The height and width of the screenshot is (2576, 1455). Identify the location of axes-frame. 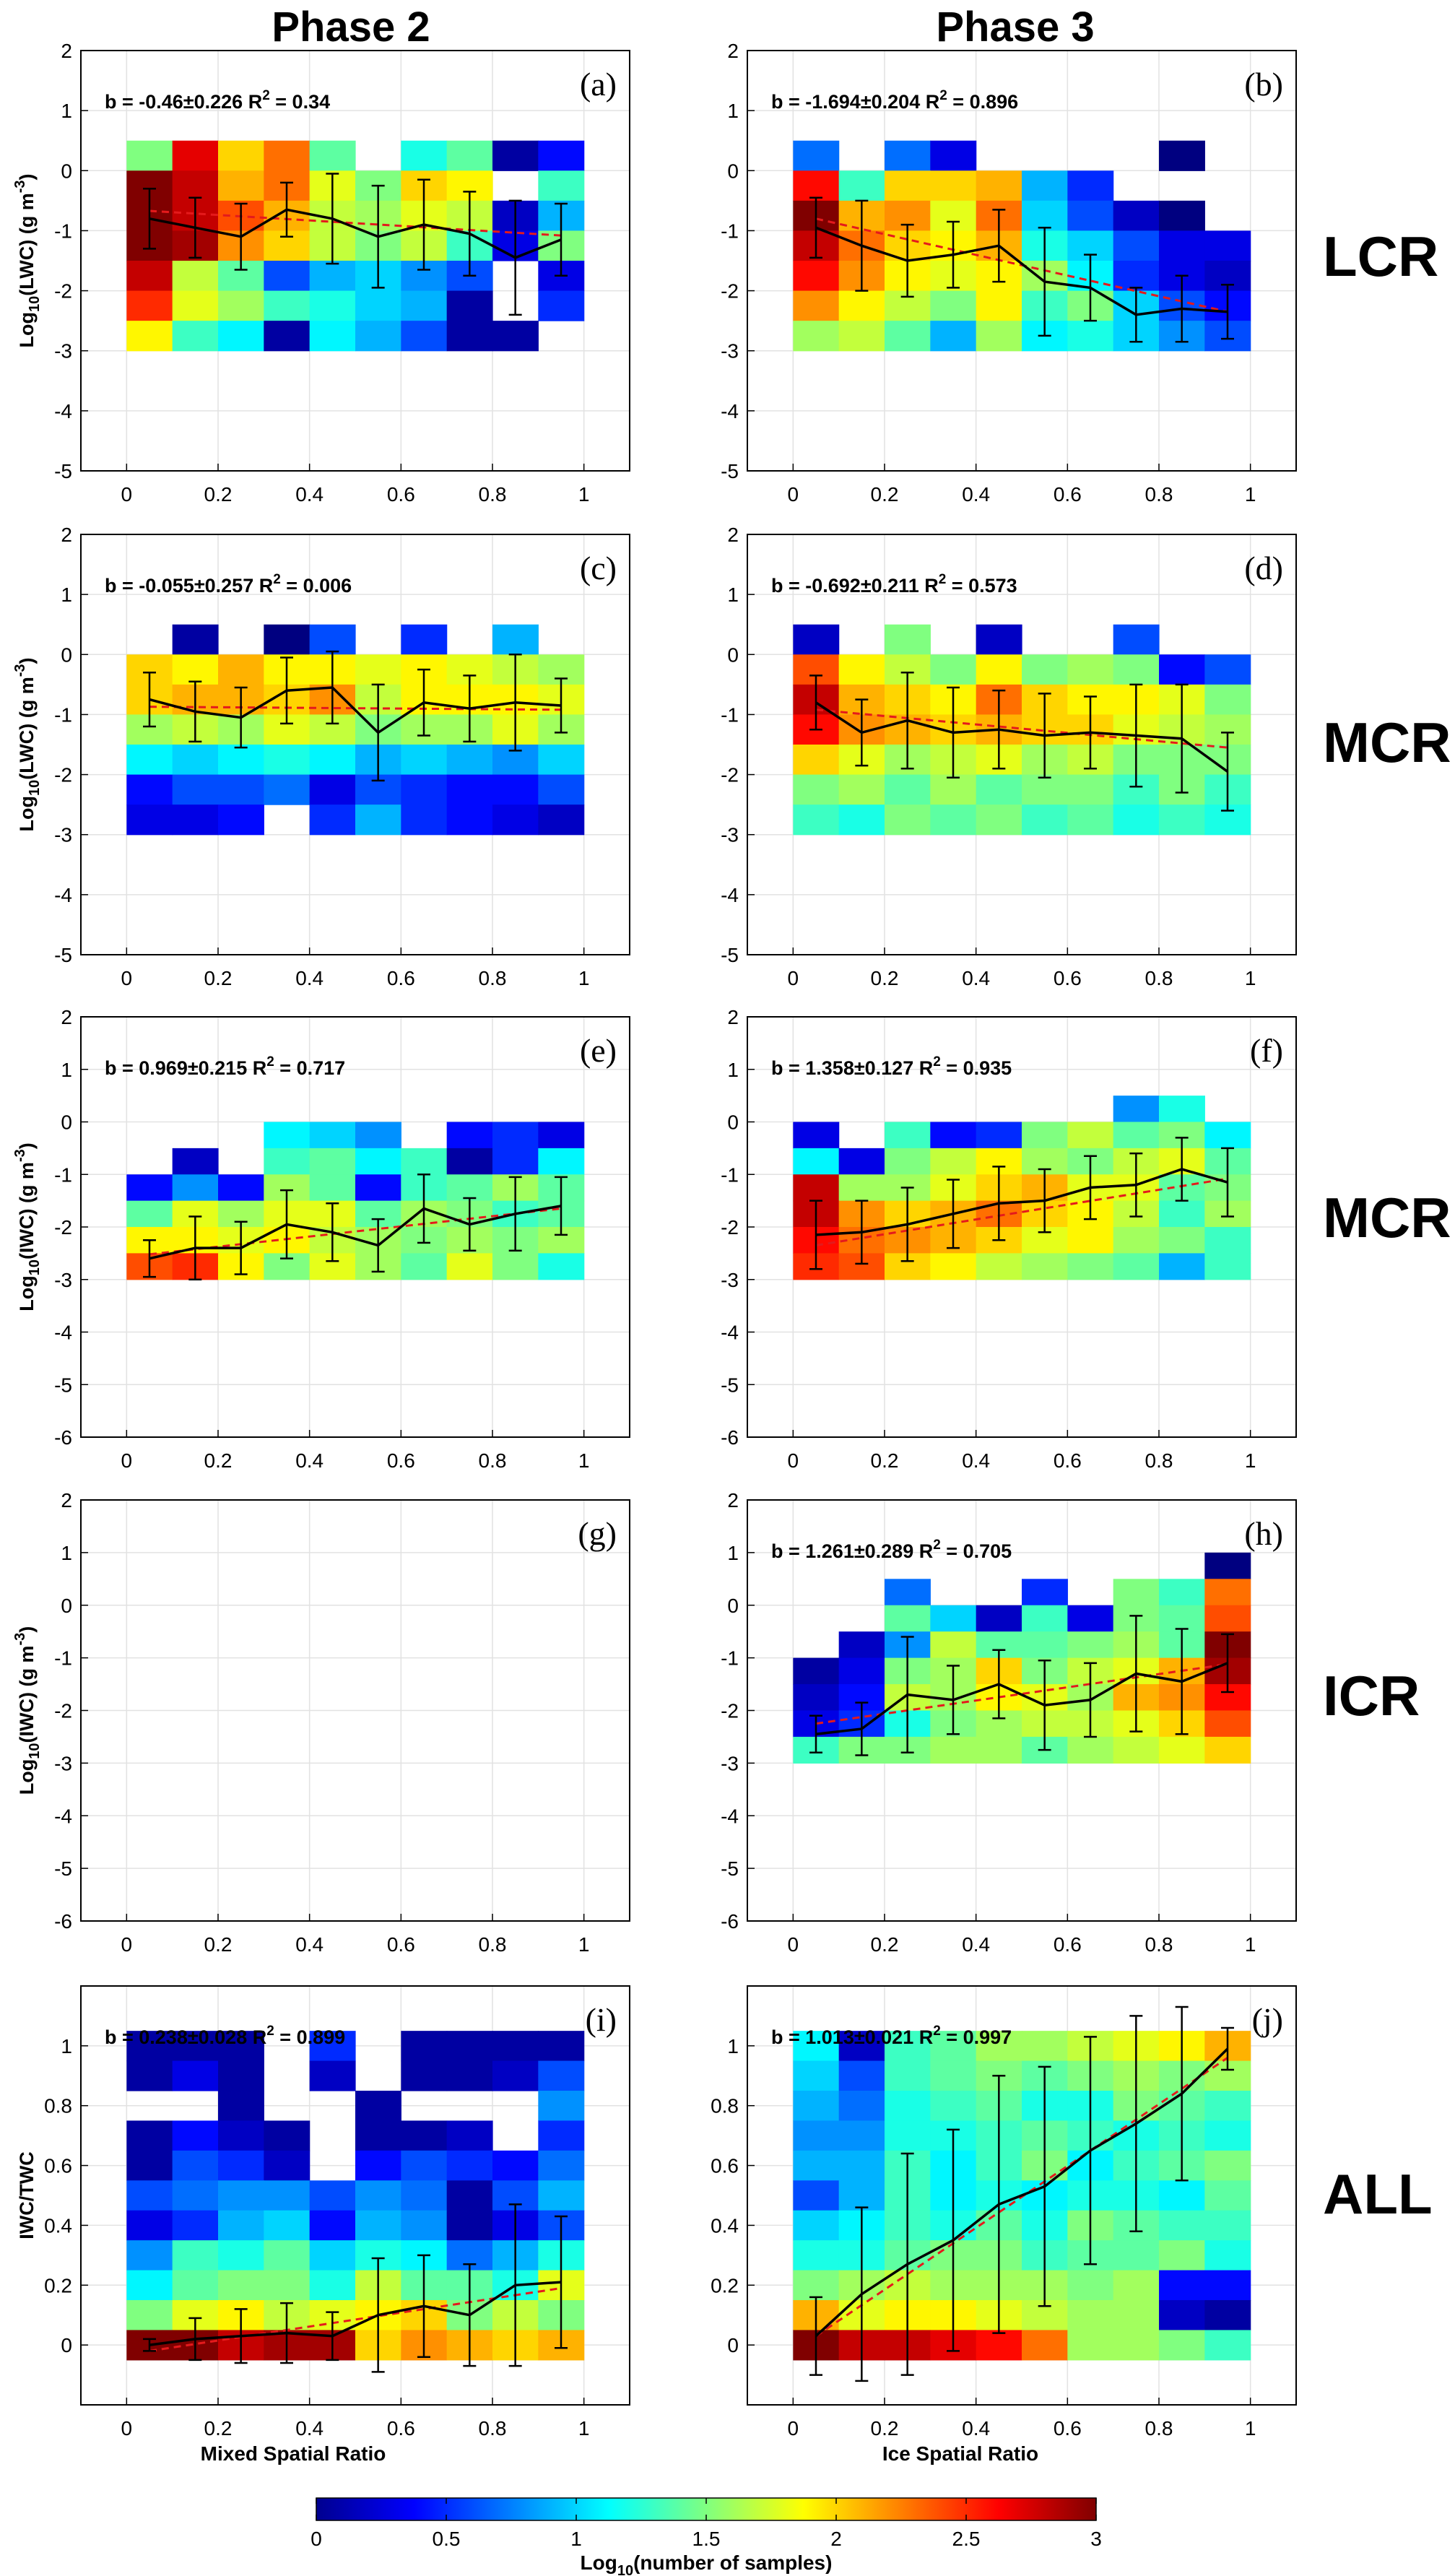
(355, 744).